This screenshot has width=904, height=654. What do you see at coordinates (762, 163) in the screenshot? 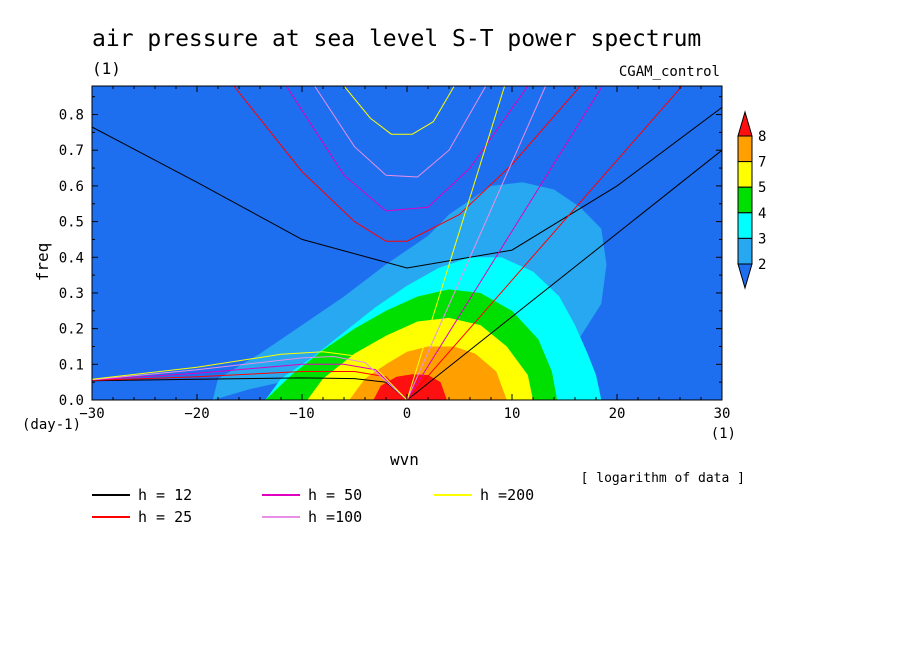
I see `colorbar-label: 7` at bounding box center [762, 163].